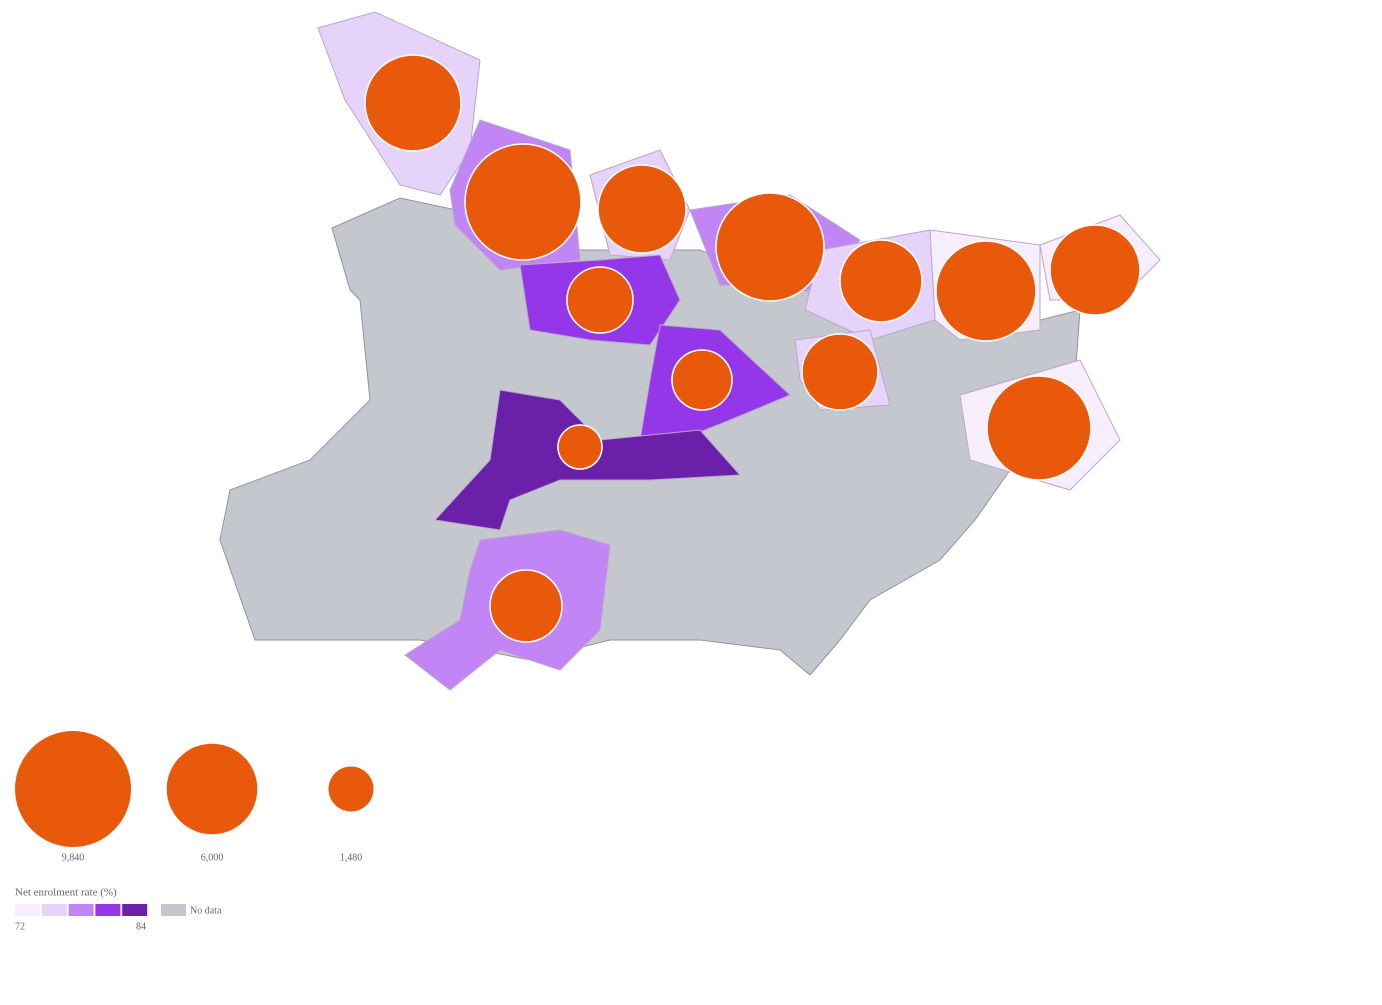 The height and width of the screenshot is (1005, 1382). Describe the element at coordinates (141, 926) in the screenshot. I see `legend-max: 84` at that location.